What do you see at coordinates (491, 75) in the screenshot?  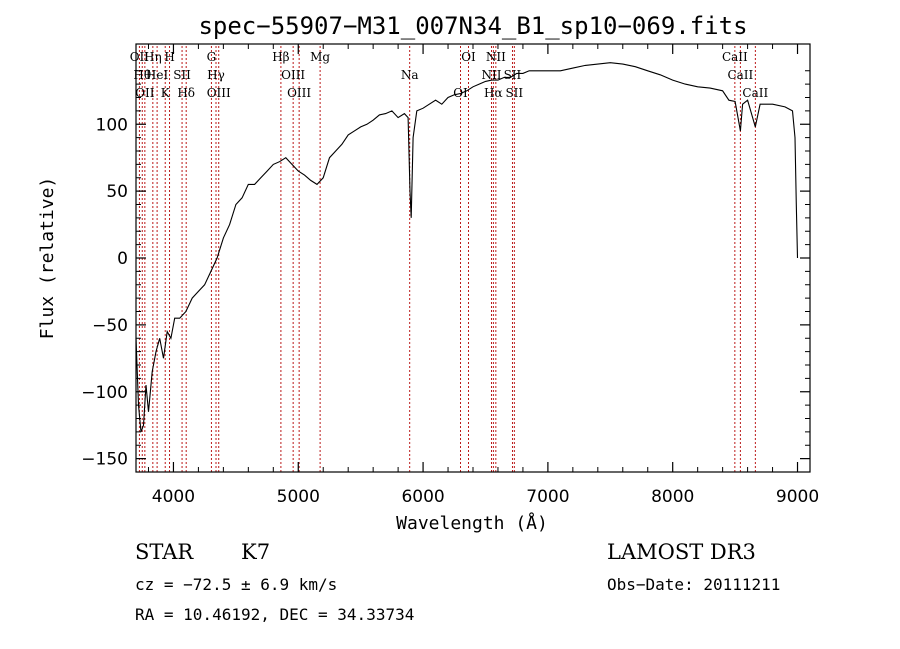 I see `line-label-19: NII` at bounding box center [491, 75].